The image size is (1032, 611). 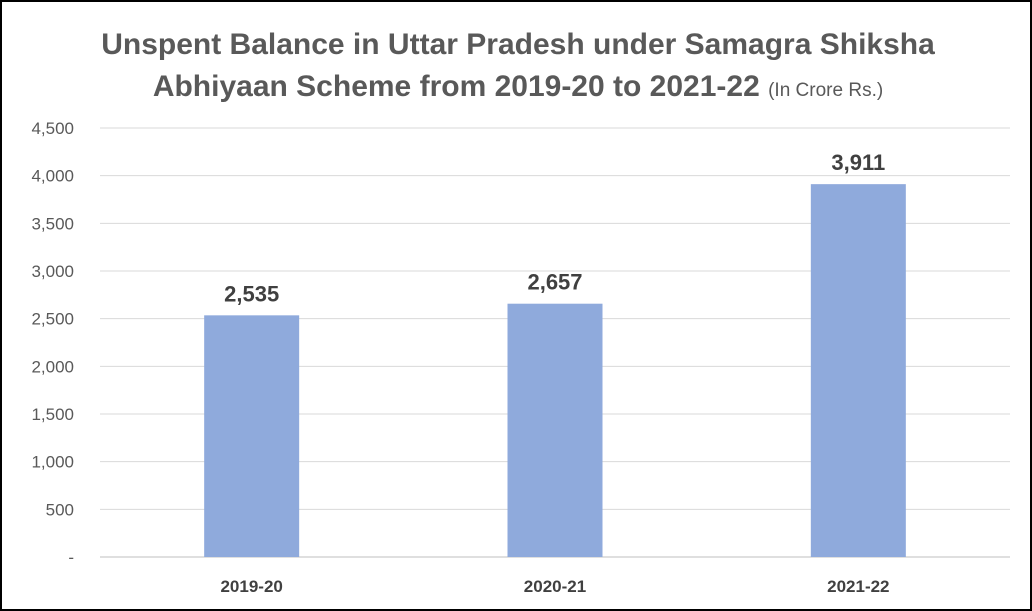 I want to click on y-tick-label: 2,000, so click(x=52, y=366).